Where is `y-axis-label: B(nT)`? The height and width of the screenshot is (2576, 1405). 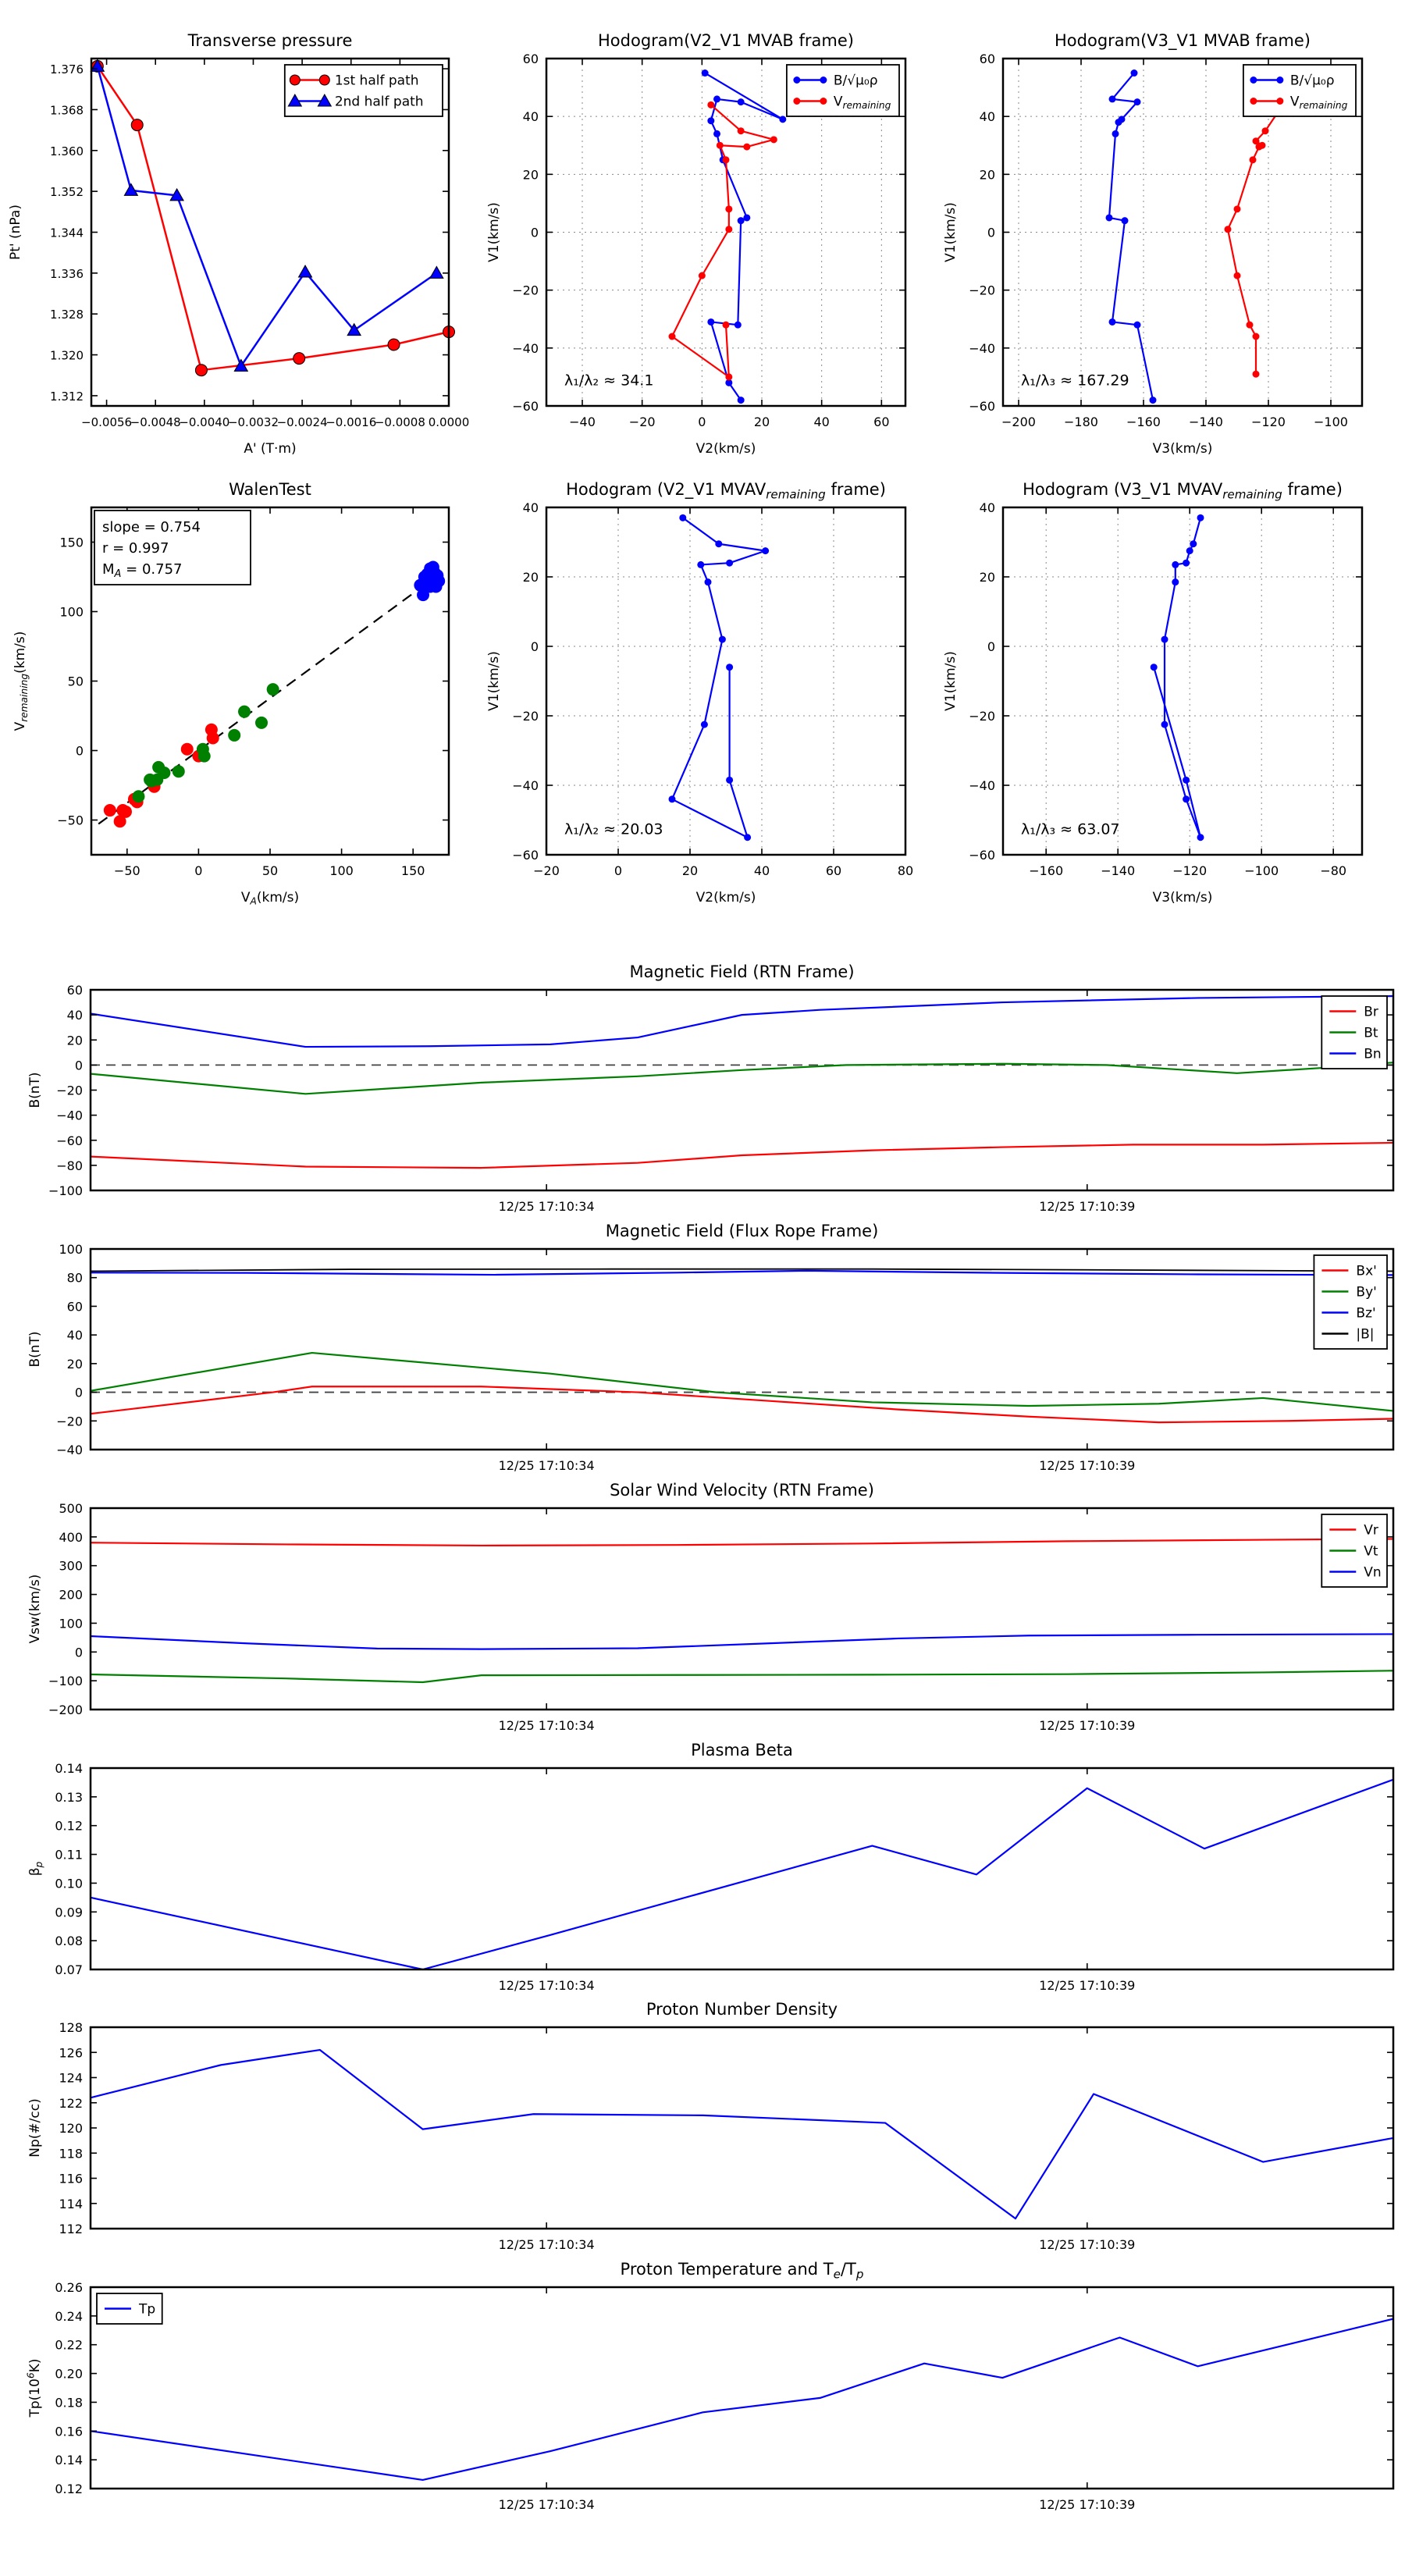 y-axis-label: B(nT) is located at coordinates (35, 1090).